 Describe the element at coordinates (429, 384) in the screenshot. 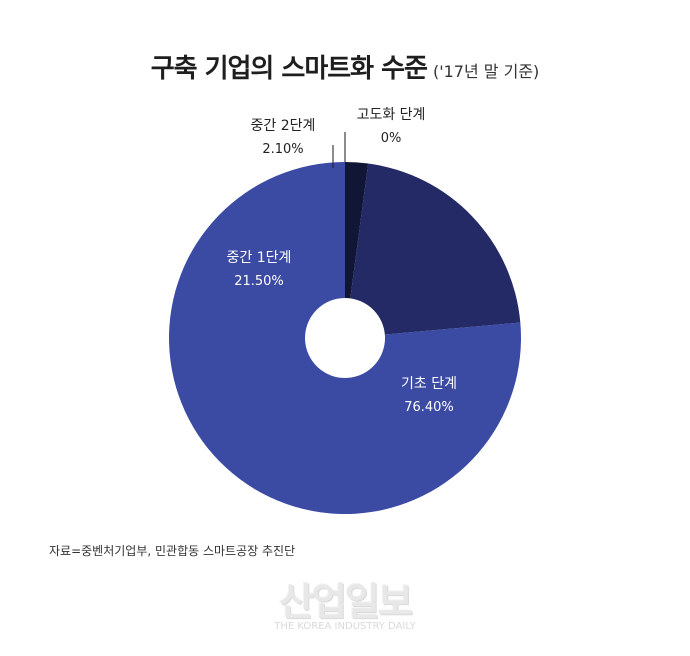

I see `slice-label-기초-단계: 기초 단계` at that location.